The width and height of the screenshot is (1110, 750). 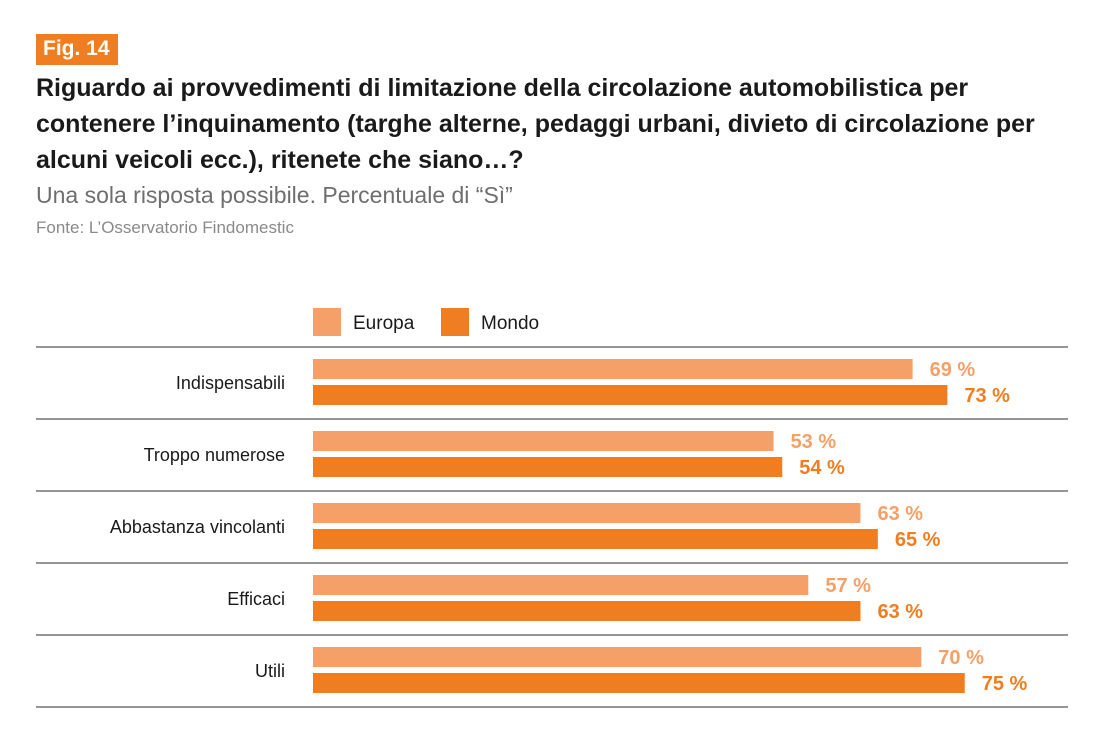 I want to click on chart-source: Fonte: L’Osservatorio Findomestic, so click(x=165, y=227).